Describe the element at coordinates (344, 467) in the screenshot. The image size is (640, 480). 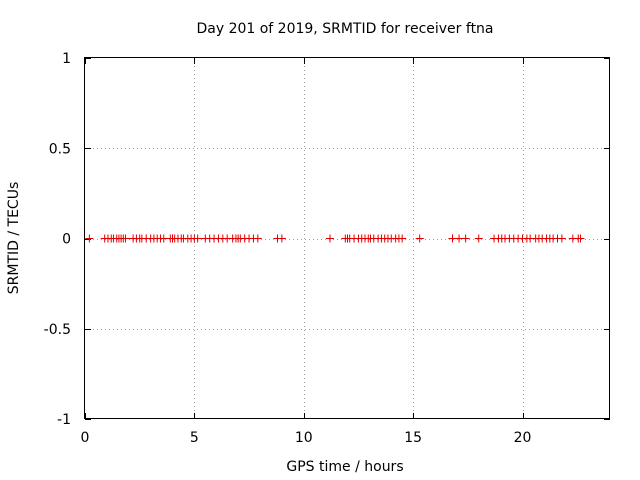
I see `x-axis-label: GPS time / hours` at that location.